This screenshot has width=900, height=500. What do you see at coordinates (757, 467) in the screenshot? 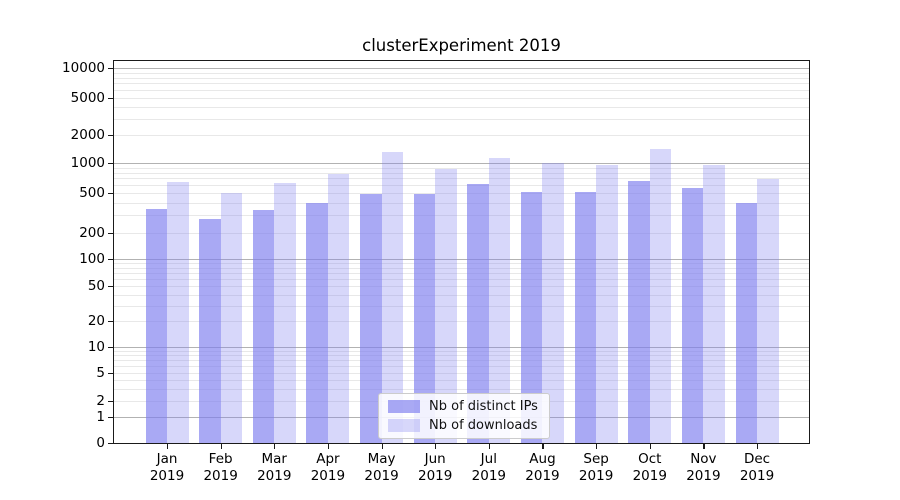
I see `x-tick-label-dec: Dec 2019` at bounding box center [757, 467].